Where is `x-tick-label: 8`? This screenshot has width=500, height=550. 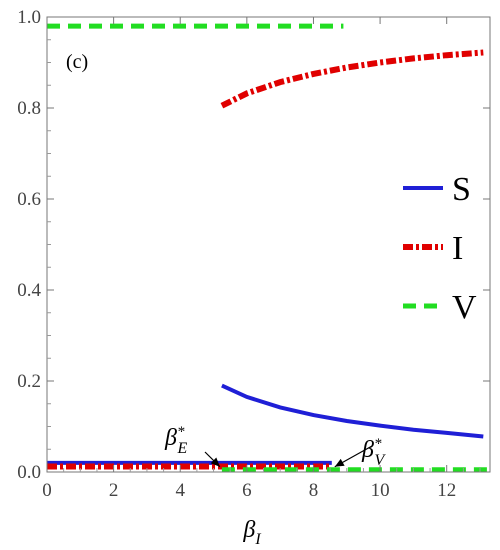 x-tick-label: 8 is located at coordinates (314, 490).